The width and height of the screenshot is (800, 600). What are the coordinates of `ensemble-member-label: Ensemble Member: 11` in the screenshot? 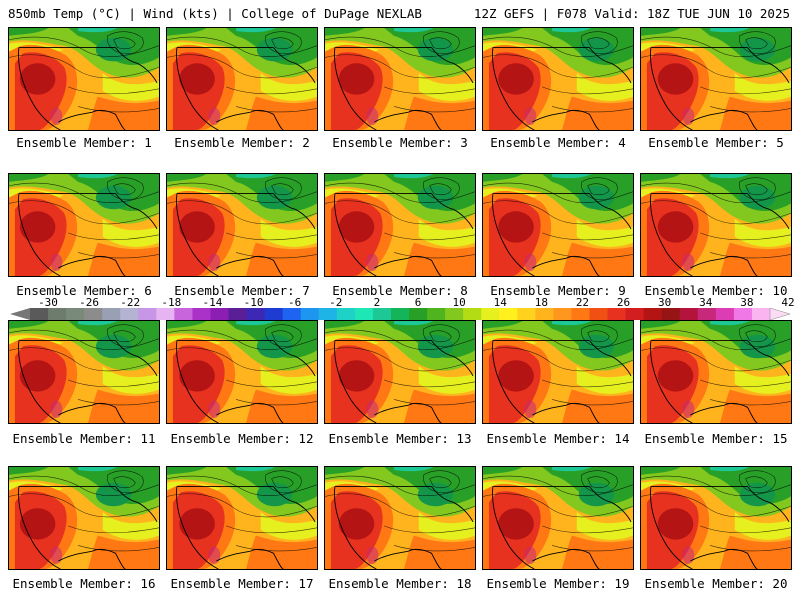 It's located at (84, 438).